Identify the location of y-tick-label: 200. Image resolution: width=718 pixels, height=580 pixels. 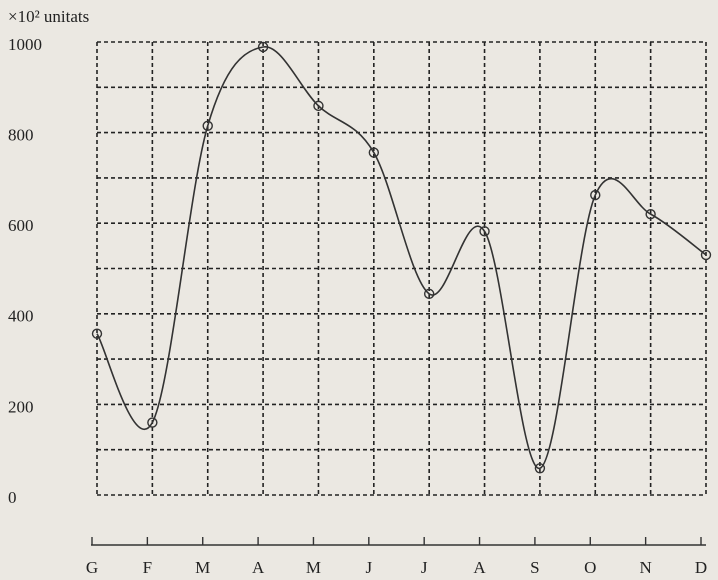
(21, 406).